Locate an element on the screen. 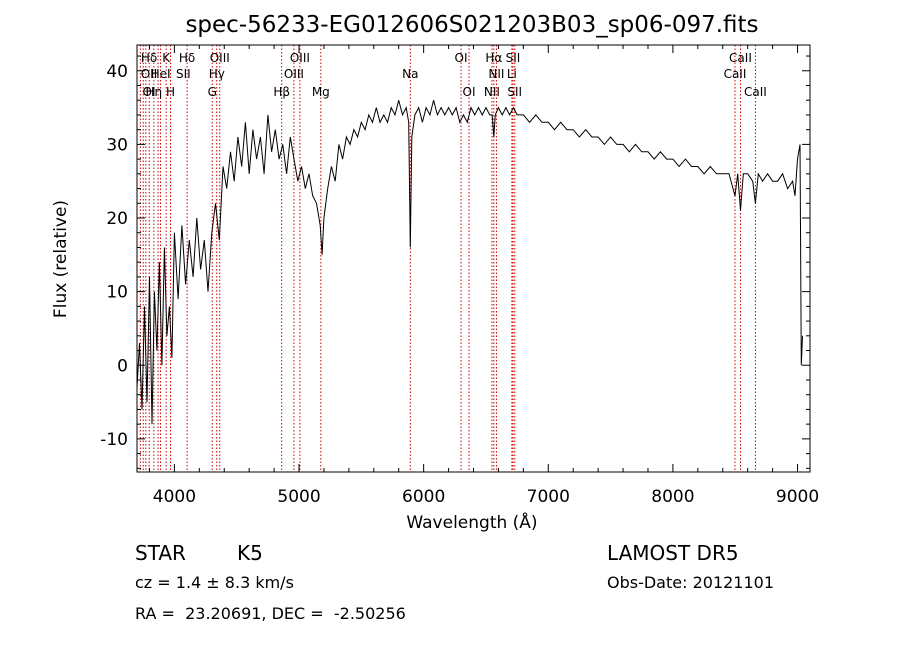 The image size is (900, 649). line-marker-label: Hβ is located at coordinates (281, 92).